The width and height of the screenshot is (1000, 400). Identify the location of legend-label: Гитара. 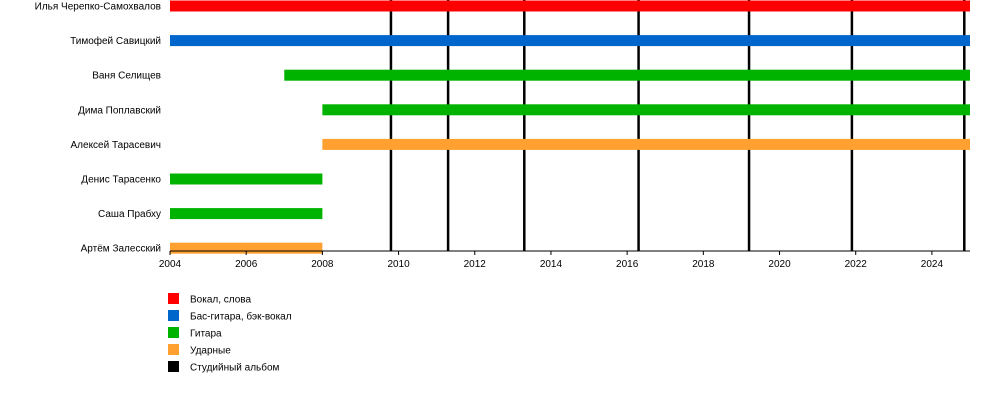
(206, 334).